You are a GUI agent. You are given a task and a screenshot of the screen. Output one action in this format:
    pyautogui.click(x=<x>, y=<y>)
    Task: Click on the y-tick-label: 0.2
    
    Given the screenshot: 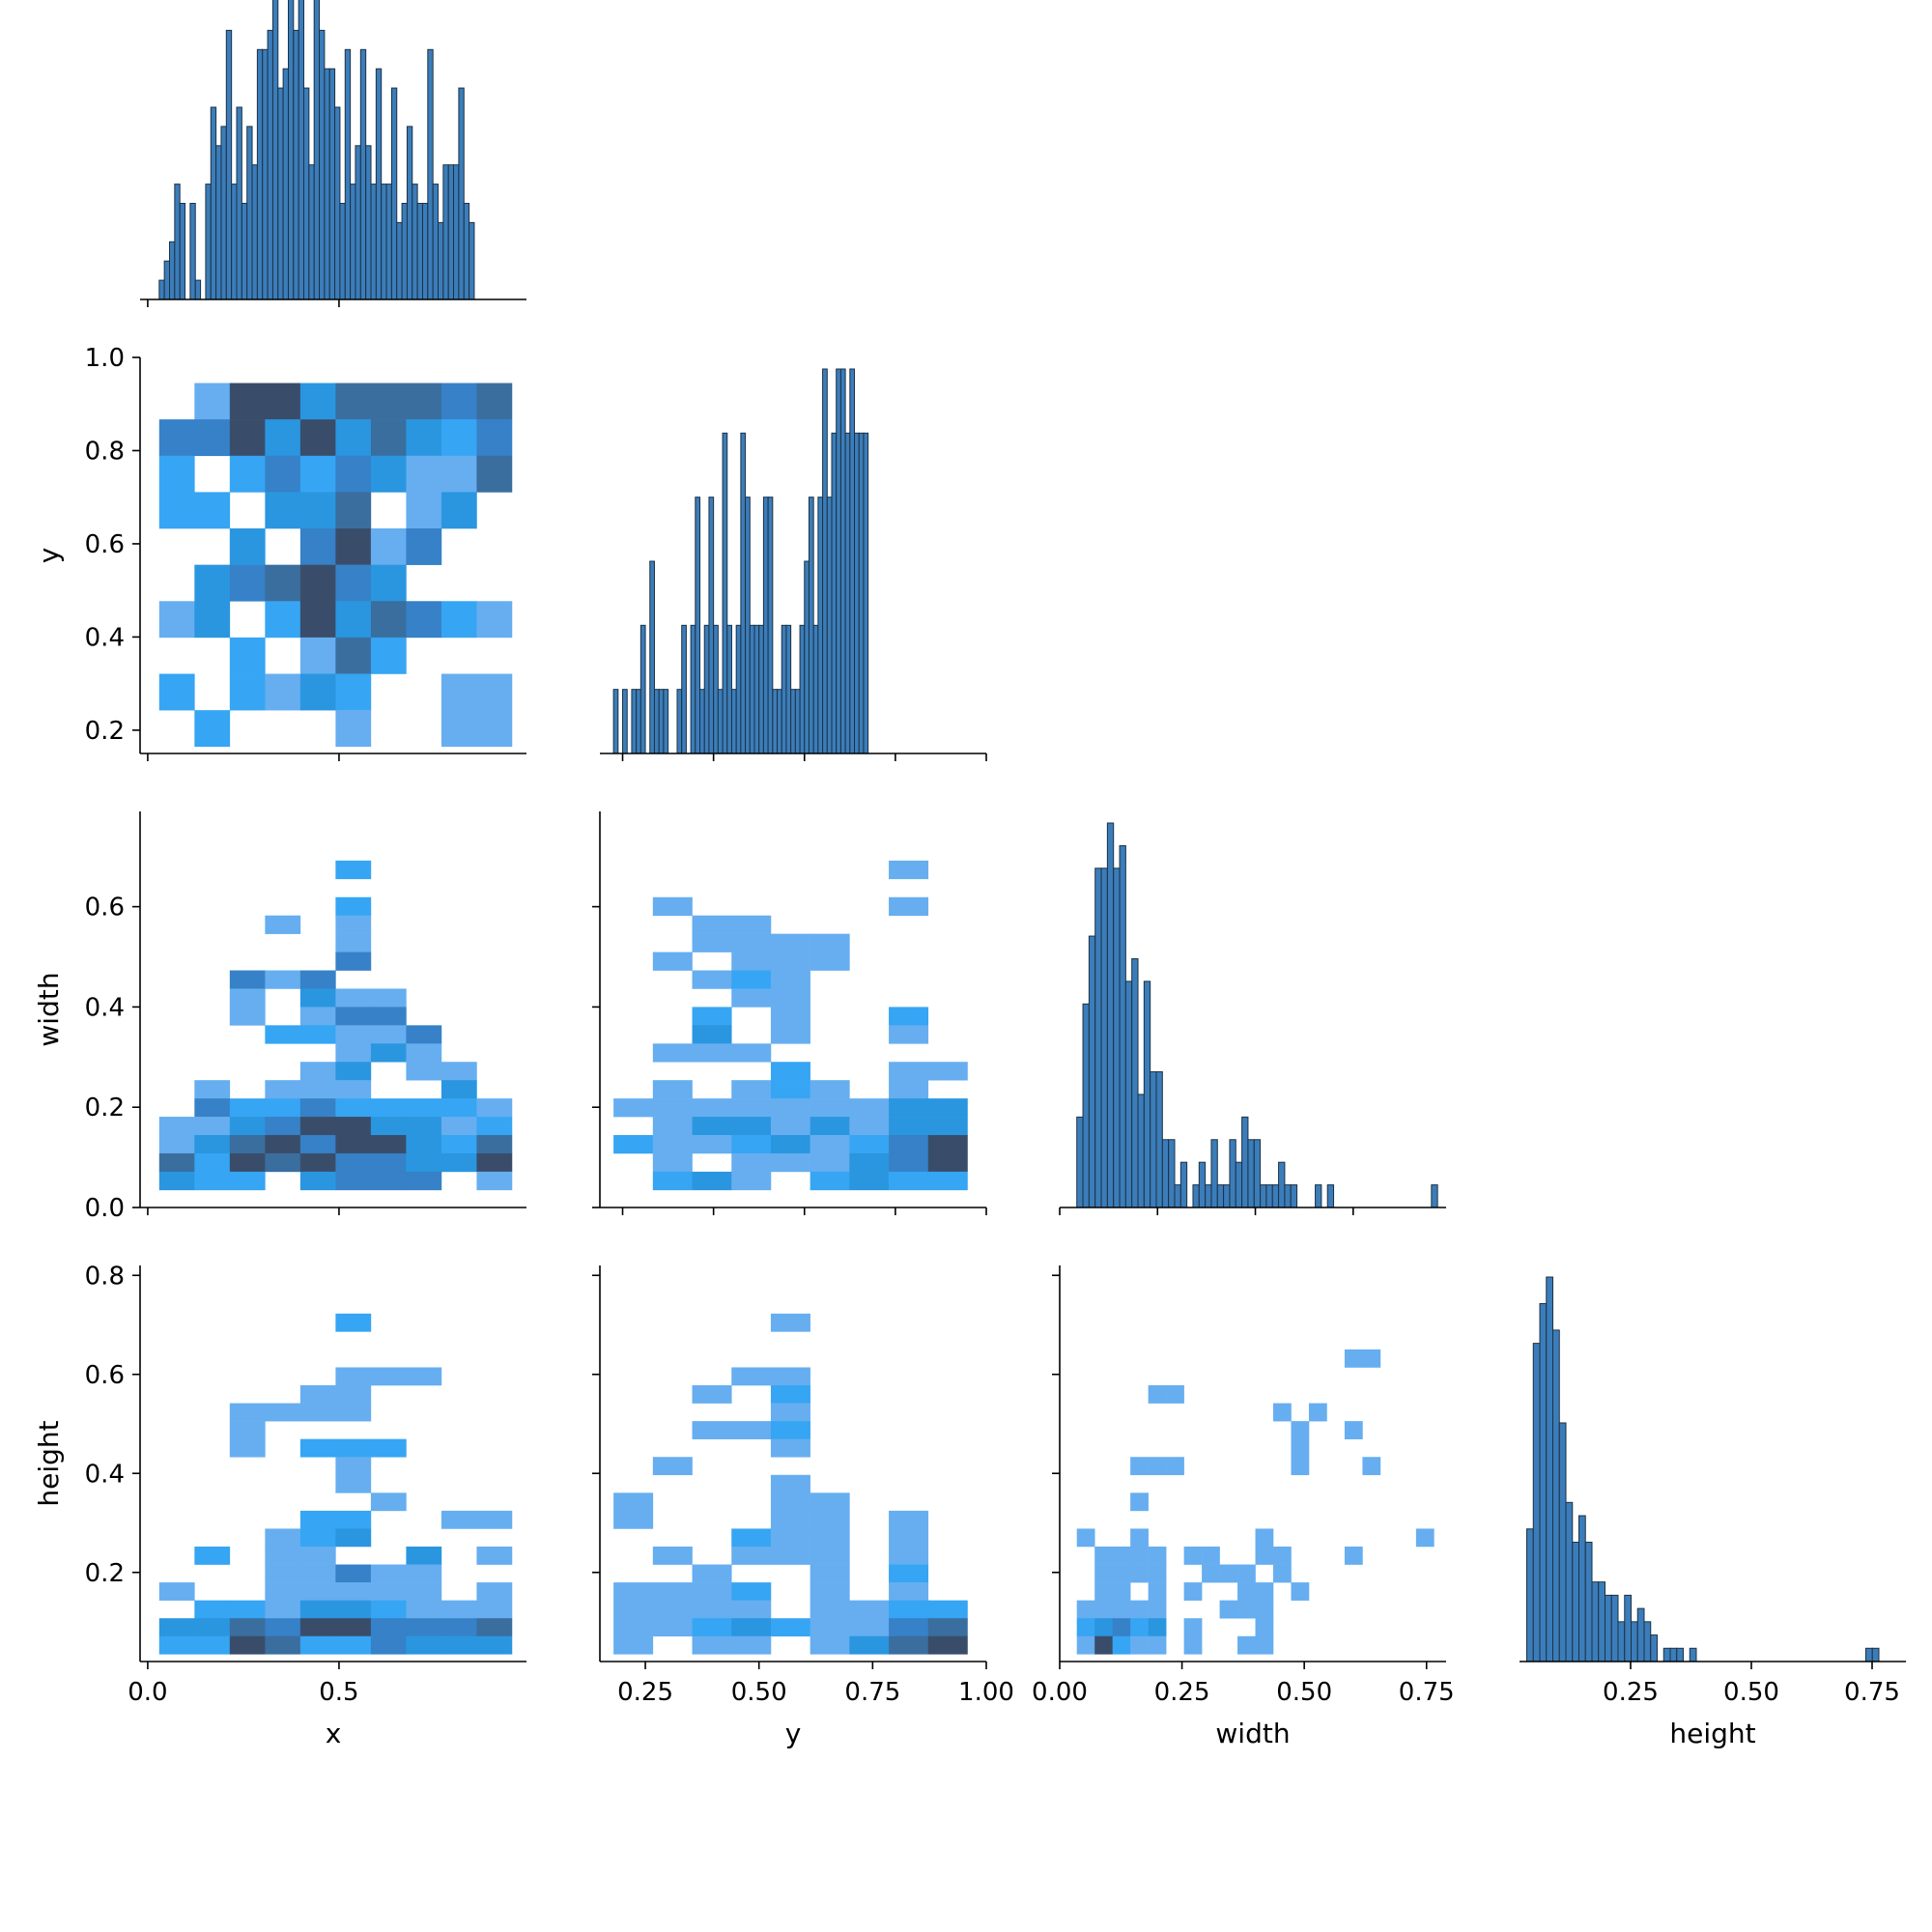 What is the action you would take?
    pyautogui.click(x=105, y=731)
    